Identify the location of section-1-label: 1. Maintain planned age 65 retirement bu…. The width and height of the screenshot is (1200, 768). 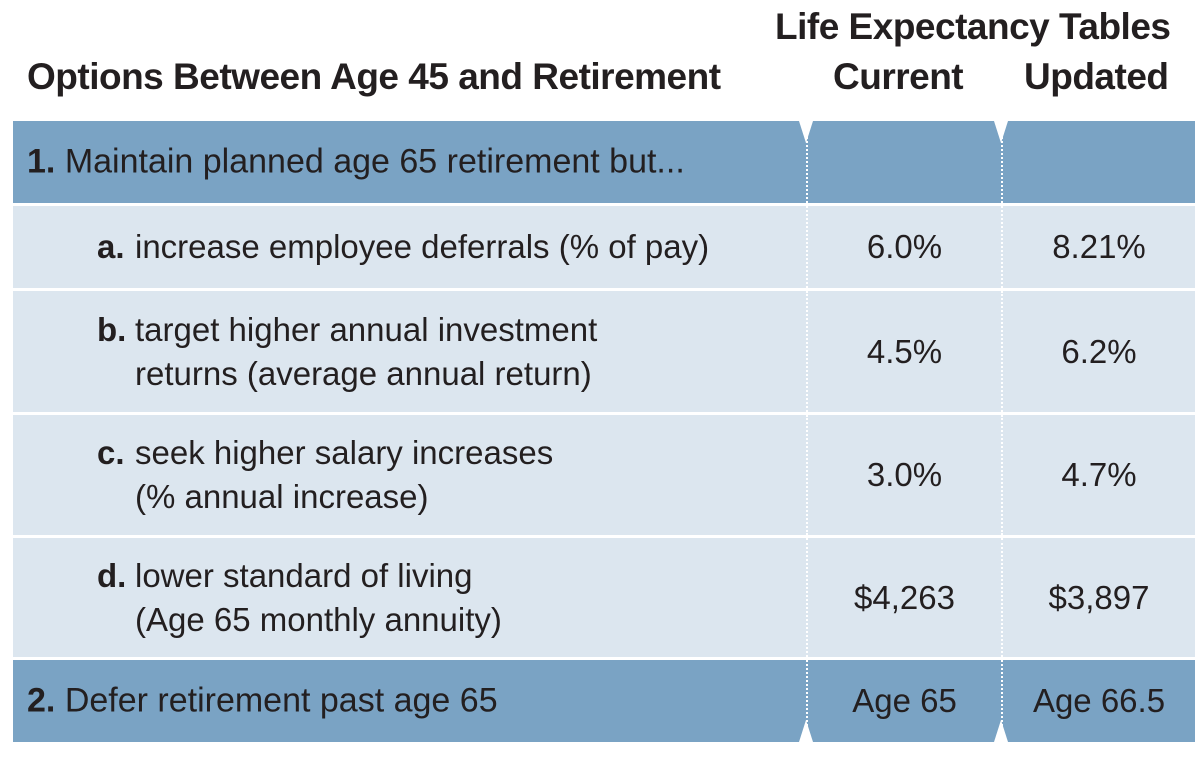
(356, 162).